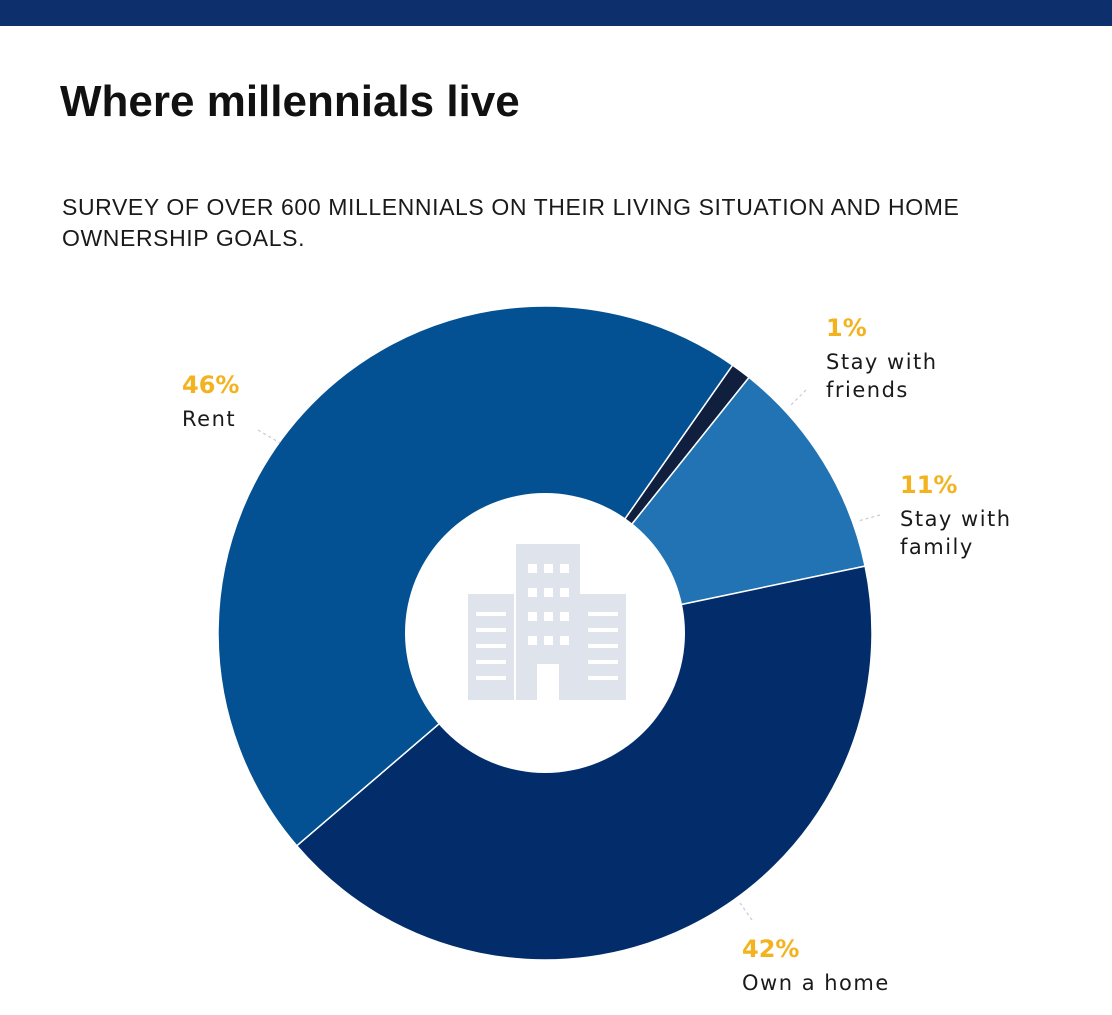 The image size is (1112, 1015). Describe the element at coordinates (846, 328) in the screenshot. I see `slice-value-stay-with-friends: 1%` at that location.